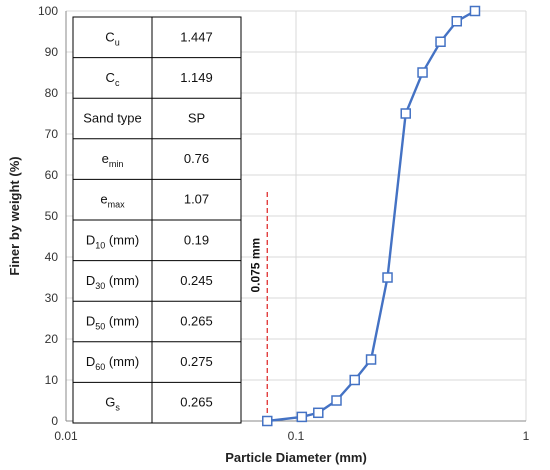  Describe the element at coordinates (196, 280) in the screenshot. I see `table-value: 0.245` at that location.